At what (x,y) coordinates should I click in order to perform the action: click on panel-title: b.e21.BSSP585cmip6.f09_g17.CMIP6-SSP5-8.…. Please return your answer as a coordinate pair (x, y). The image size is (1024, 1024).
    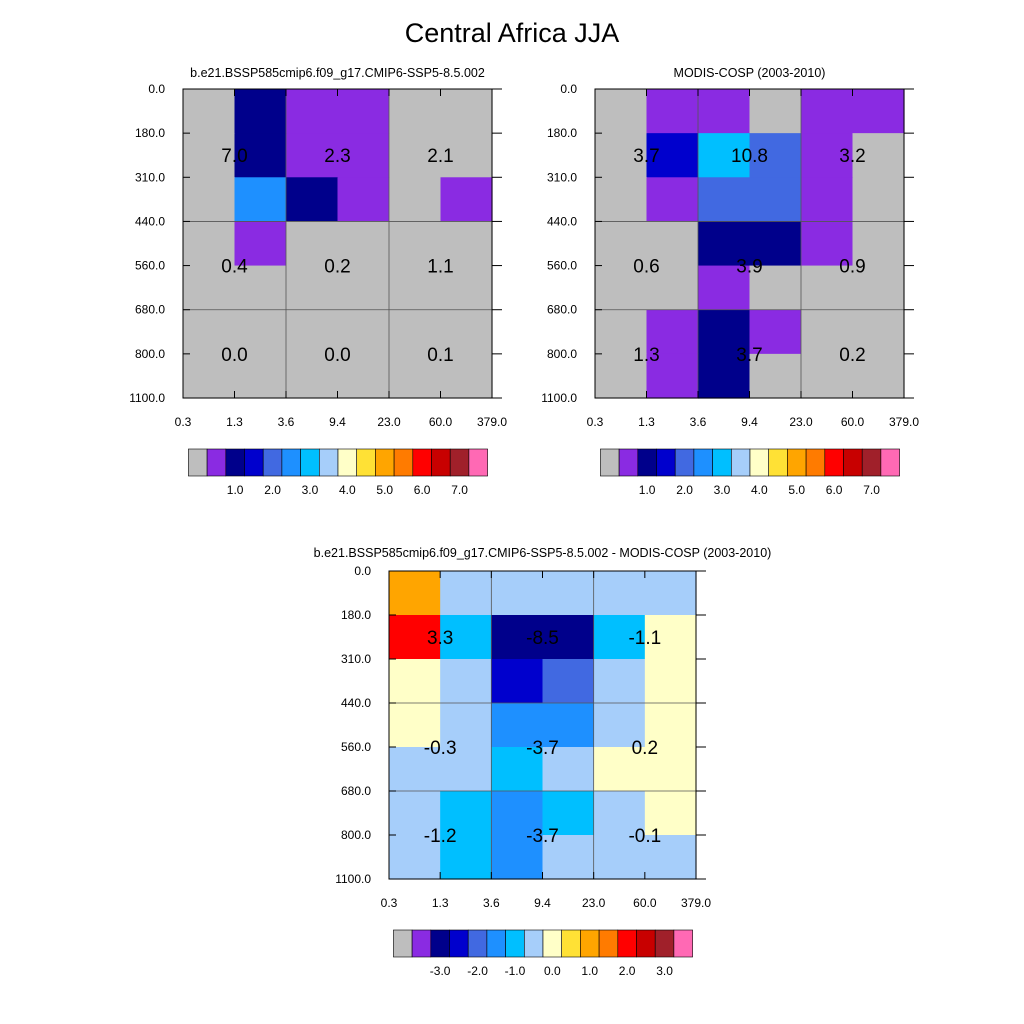
    Looking at the image, I should click on (543, 553).